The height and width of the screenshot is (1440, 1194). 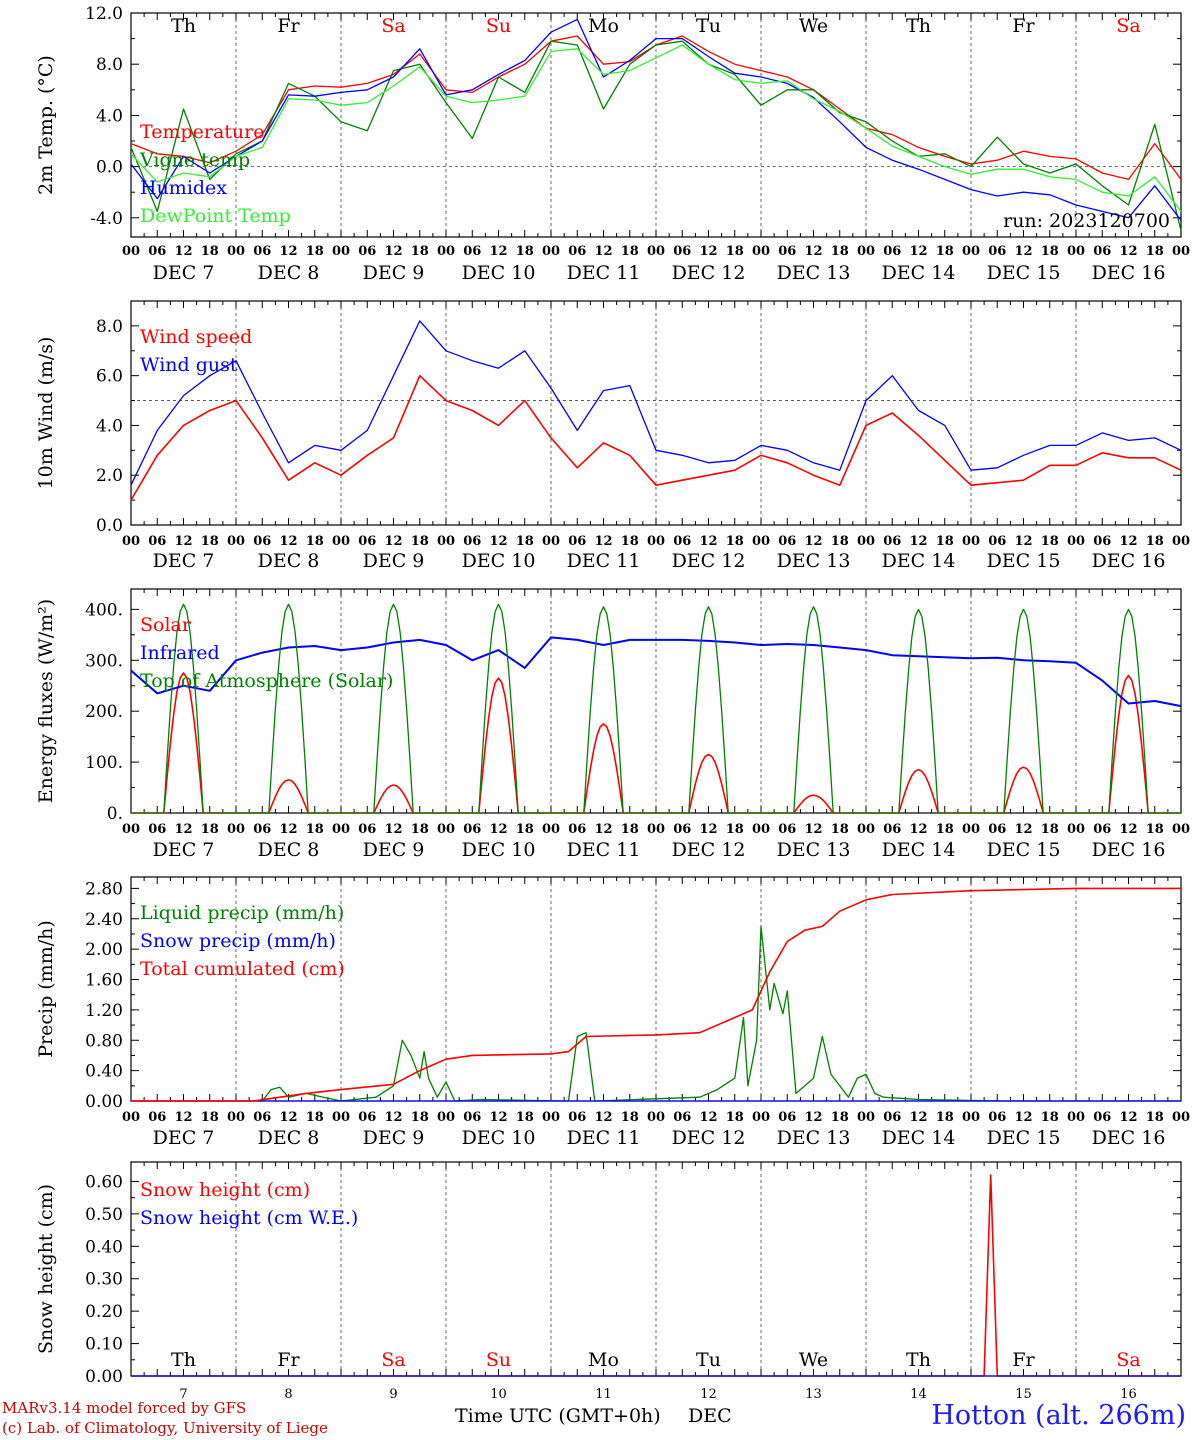 I want to click on footer-model: MARv3.14 model forced by GFS, so click(x=124, y=1408).